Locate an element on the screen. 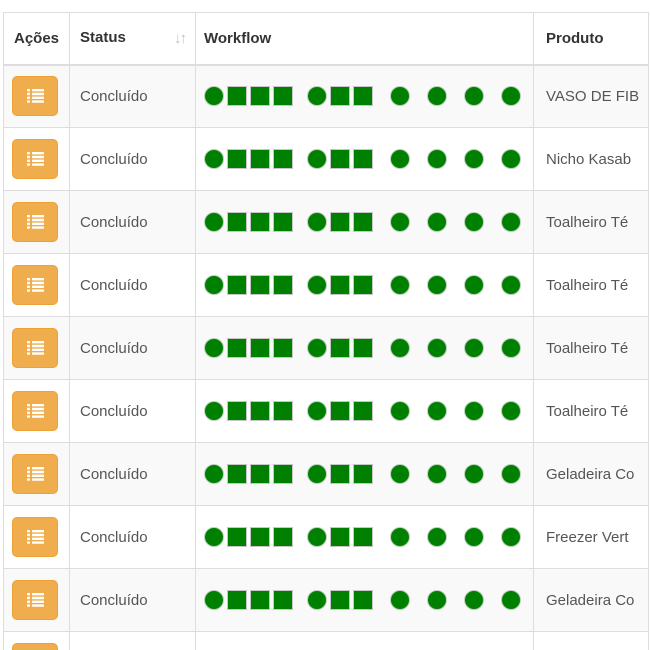 The image size is (650, 650). table-row: Concluído VASO DE FIB is located at coordinates (326, 96).